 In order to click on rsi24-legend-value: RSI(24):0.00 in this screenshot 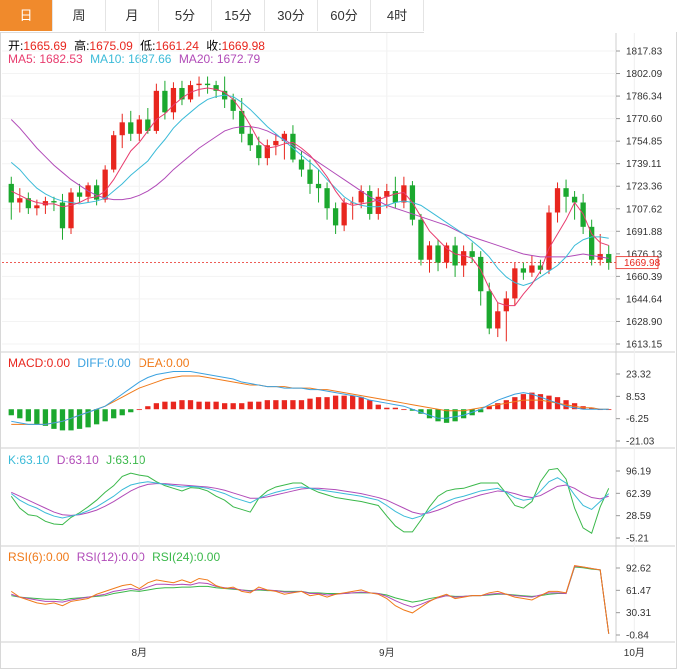, I will do `click(186, 557)`.